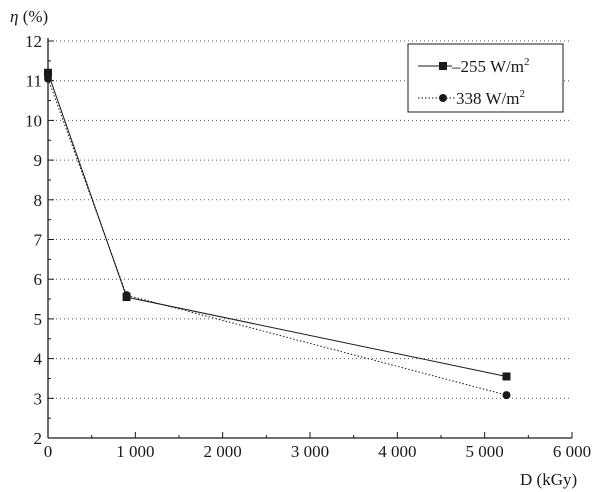 This screenshot has width=596, height=492. I want to click on y-tick-label: 6, so click(38, 279).